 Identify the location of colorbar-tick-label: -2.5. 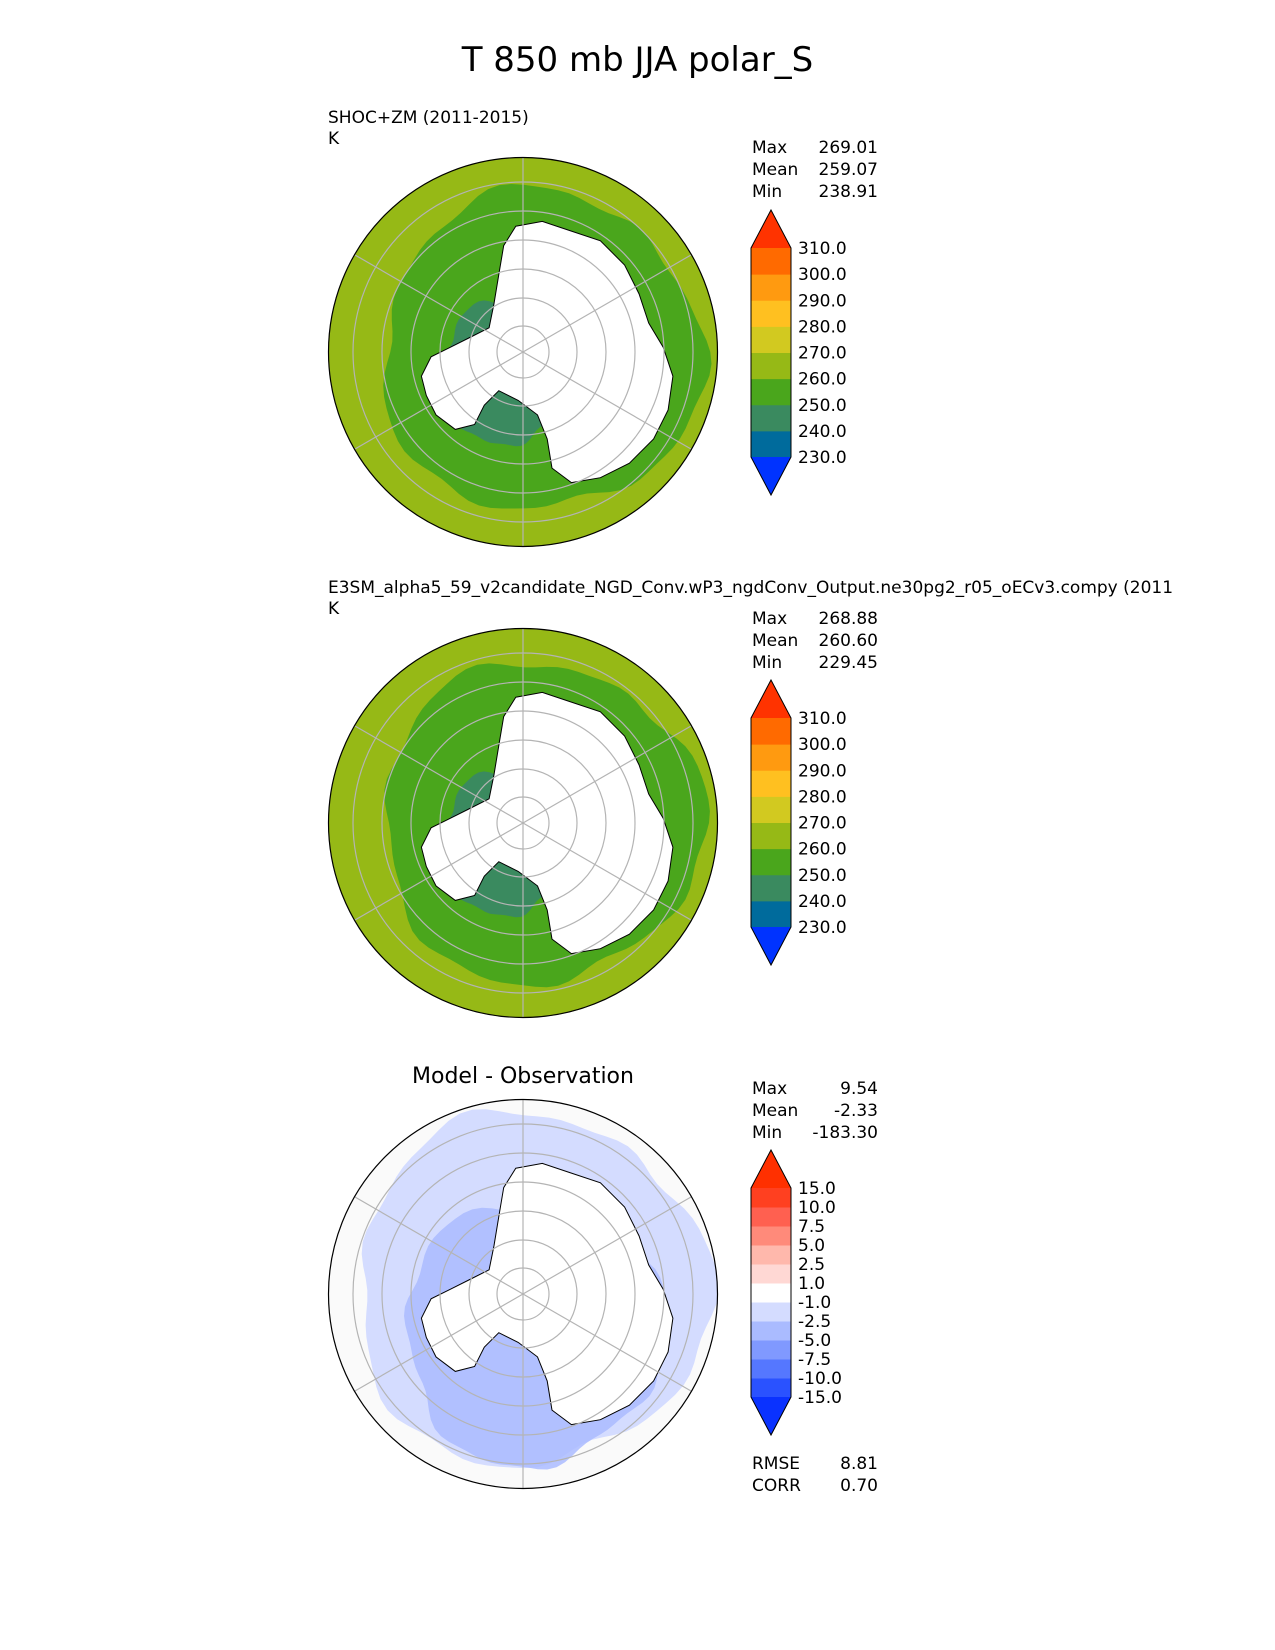
(814, 1322).